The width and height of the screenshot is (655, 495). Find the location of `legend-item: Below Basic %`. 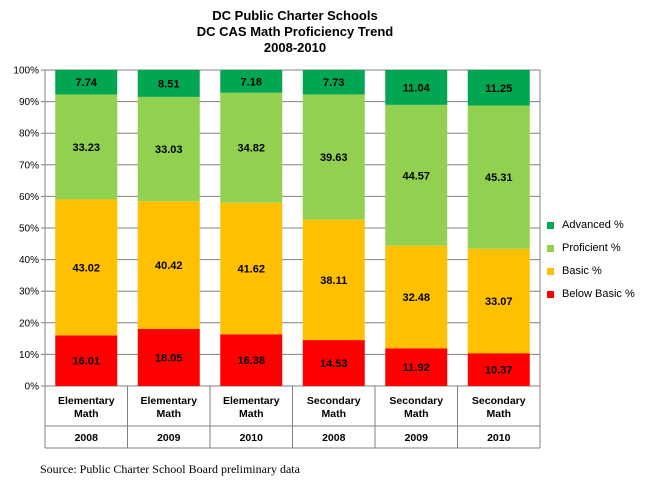

legend-item: Below Basic % is located at coordinates (597, 294).